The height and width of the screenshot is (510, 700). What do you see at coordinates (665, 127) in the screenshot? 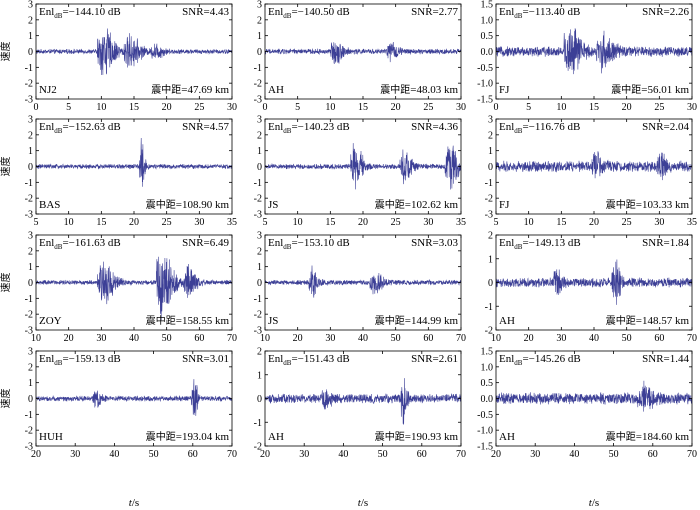
I see `snr-annotation: SNR=2.04` at bounding box center [665, 127].